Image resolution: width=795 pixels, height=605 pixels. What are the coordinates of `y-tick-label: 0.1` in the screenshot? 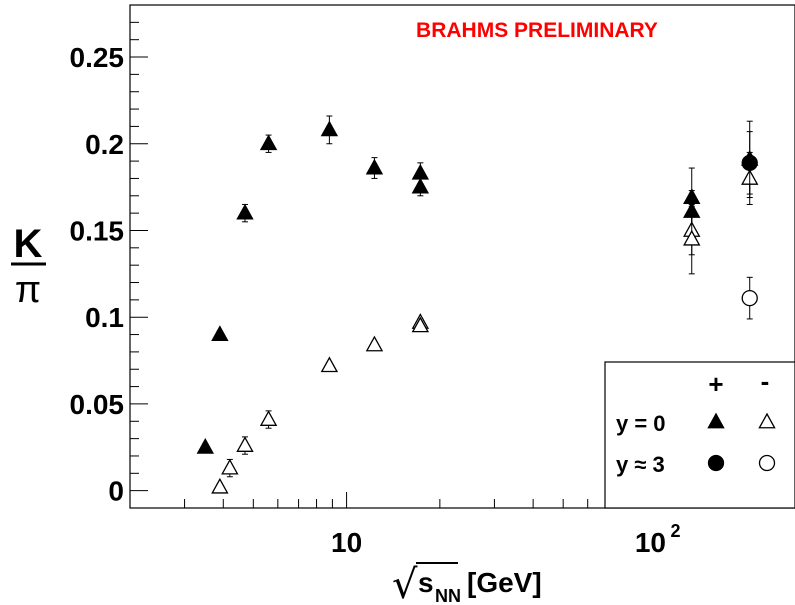 It's located at (104, 317).